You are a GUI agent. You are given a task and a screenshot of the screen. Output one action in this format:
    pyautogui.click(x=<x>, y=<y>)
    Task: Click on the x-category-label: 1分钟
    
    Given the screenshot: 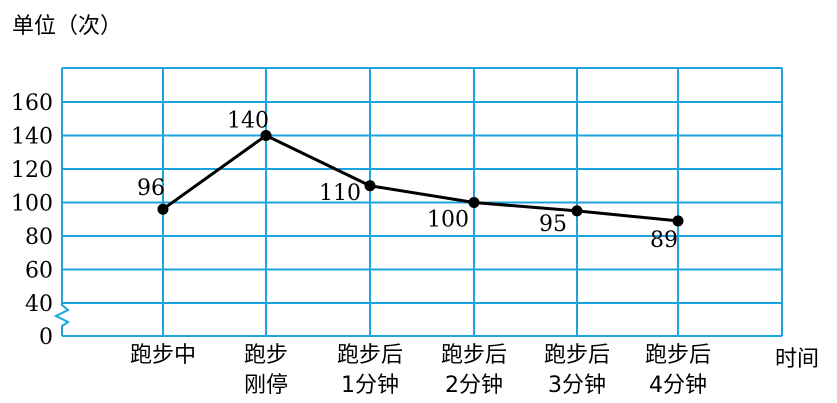 What is the action you would take?
    pyautogui.click(x=370, y=385)
    